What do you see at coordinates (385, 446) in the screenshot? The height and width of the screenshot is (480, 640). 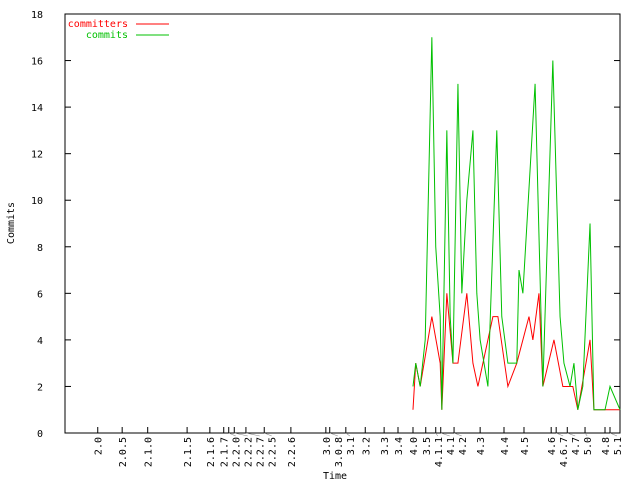 I see `x-tick-label: 3.3` at bounding box center [385, 446].